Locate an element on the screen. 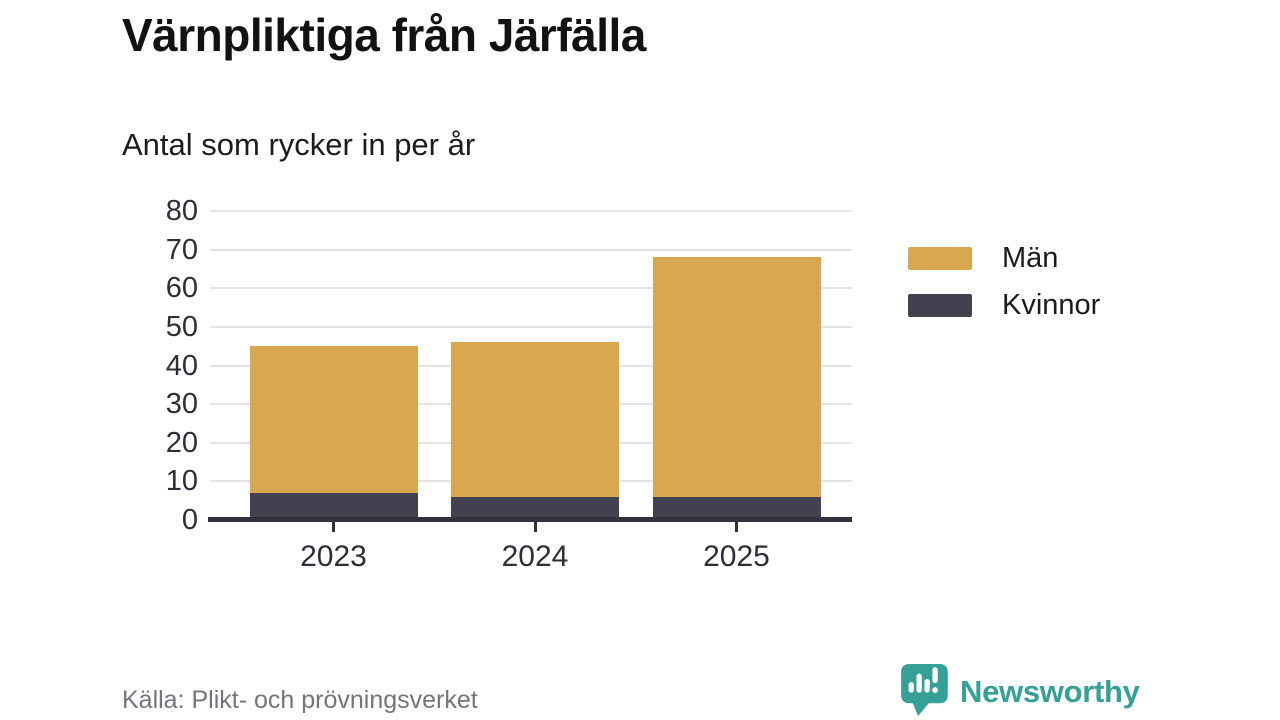 This screenshot has width=1280, height=720. x-tick-label-2024: 2024 is located at coordinates (535, 556).